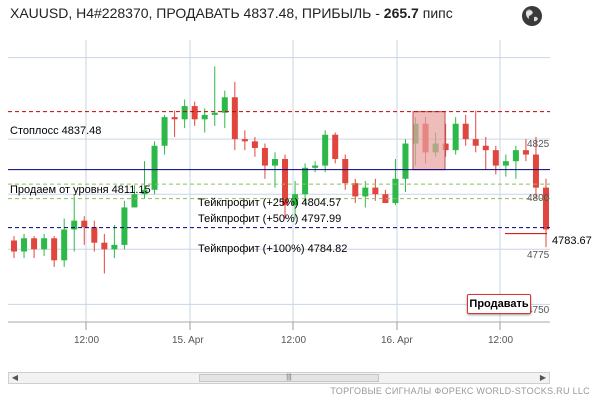 Image resolution: width=600 pixels, height=400 pixels. What do you see at coordinates (435, 13) in the screenshot?
I see `profit-unit: пипс` at bounding box center [435, 13].